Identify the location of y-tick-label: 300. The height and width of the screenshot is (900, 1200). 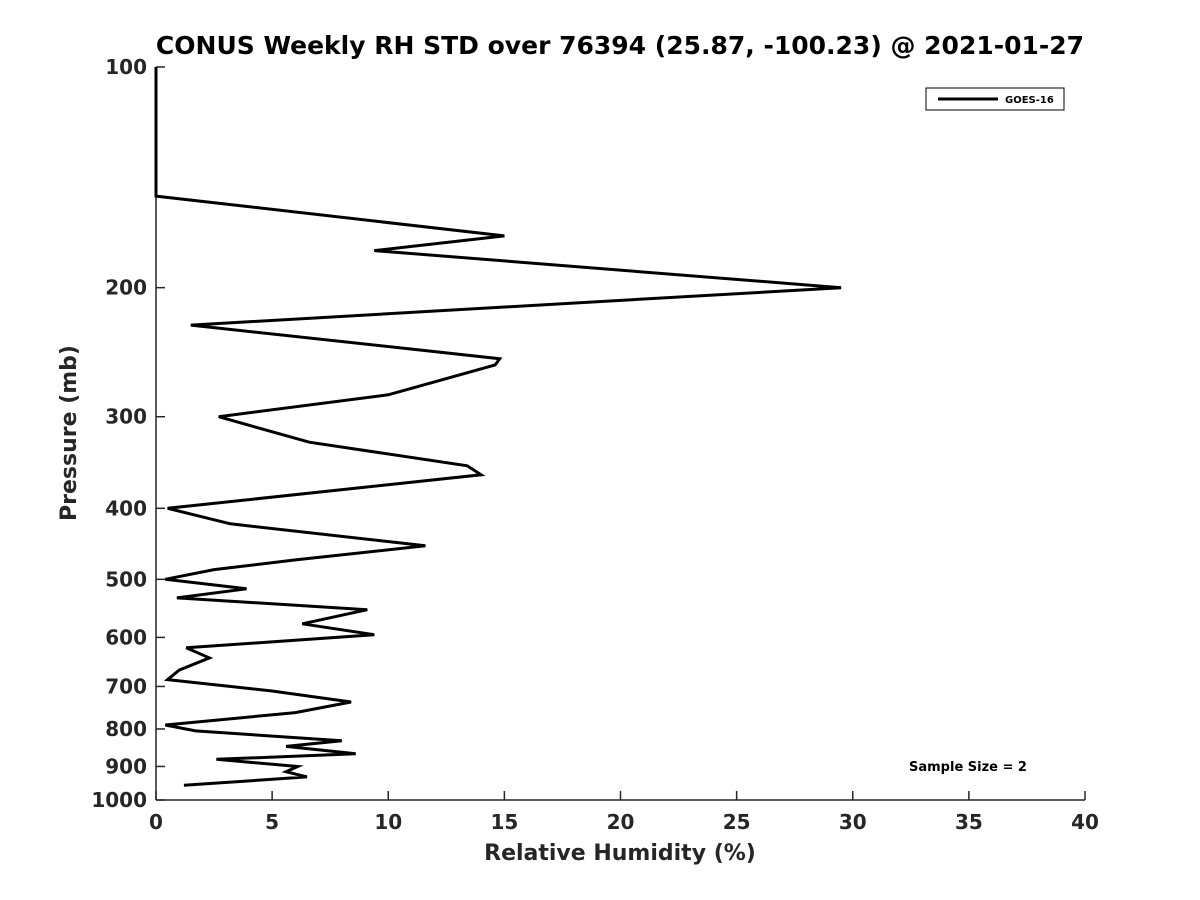
(126, 417).